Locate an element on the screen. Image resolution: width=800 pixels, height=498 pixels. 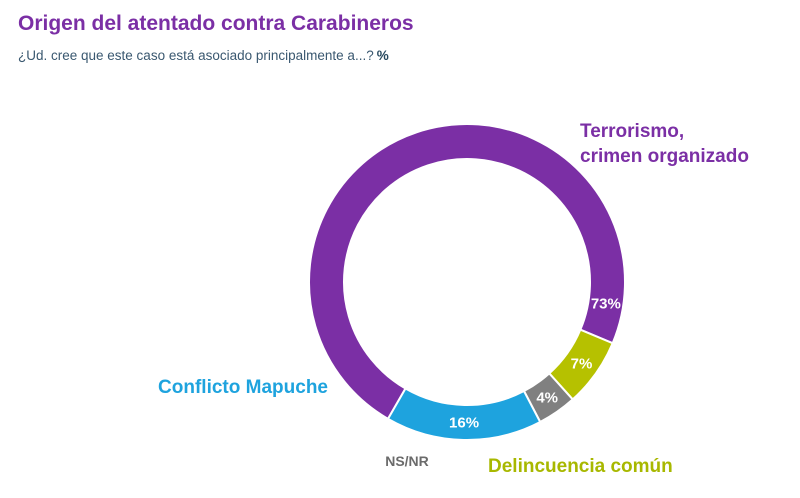
slice-value-label: 73% is located at coordinates (606, 303).